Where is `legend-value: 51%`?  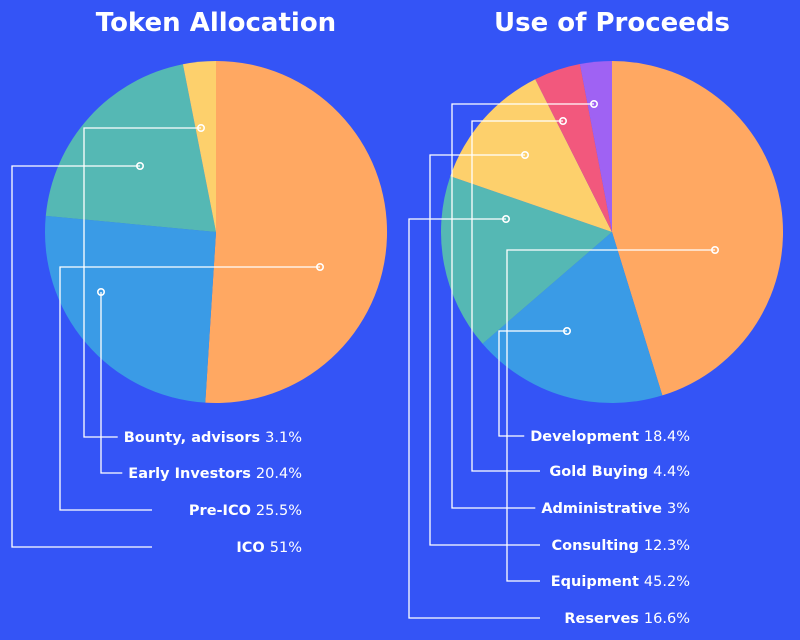
legend-value: 51% is located at coordinates (286, 548).